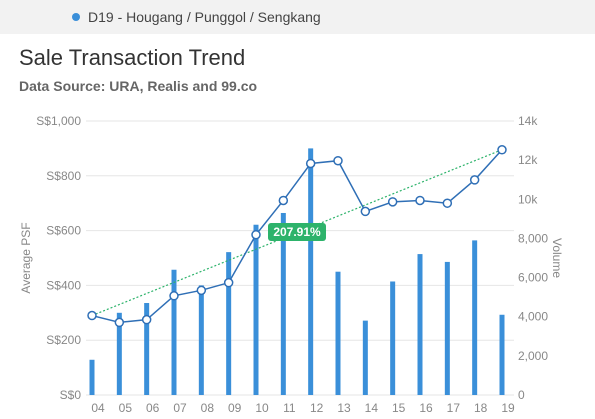 This screenshot has height=419, width=595. Describe the element at coordinates (454, 408) in the screenshot. I see `x-tick-label: 17` at that location.